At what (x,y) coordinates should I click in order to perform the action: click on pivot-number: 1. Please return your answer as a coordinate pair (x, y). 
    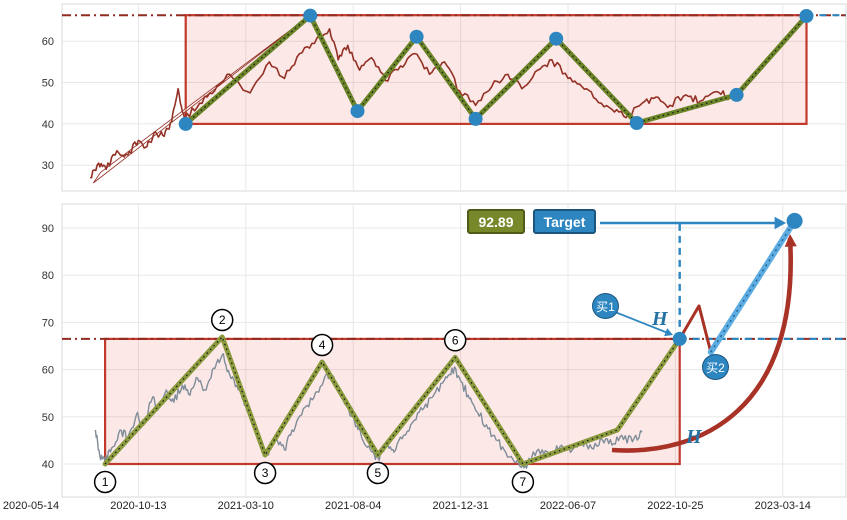
    Looking at the image, I should click on (105, 482).